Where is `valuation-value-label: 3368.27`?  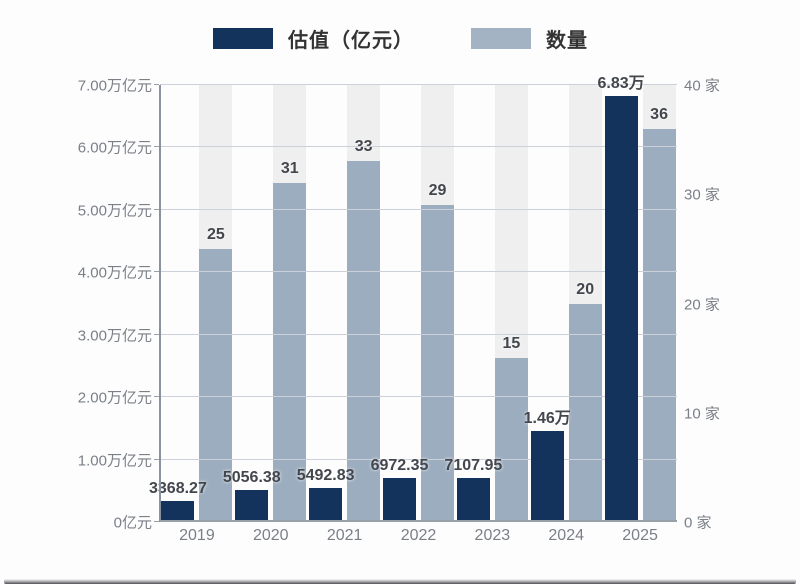
valuation-value-label: 3368.27 is located at coordinates (178, 488).